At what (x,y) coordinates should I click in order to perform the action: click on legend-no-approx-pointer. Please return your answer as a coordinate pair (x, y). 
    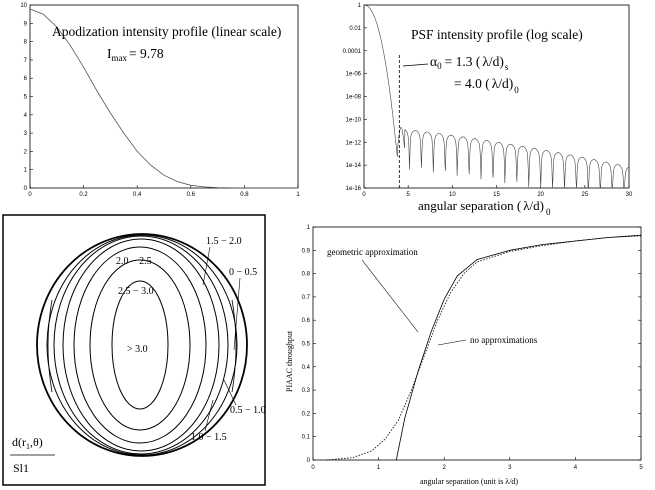
    Looking at the image, I should click on (452, 342).